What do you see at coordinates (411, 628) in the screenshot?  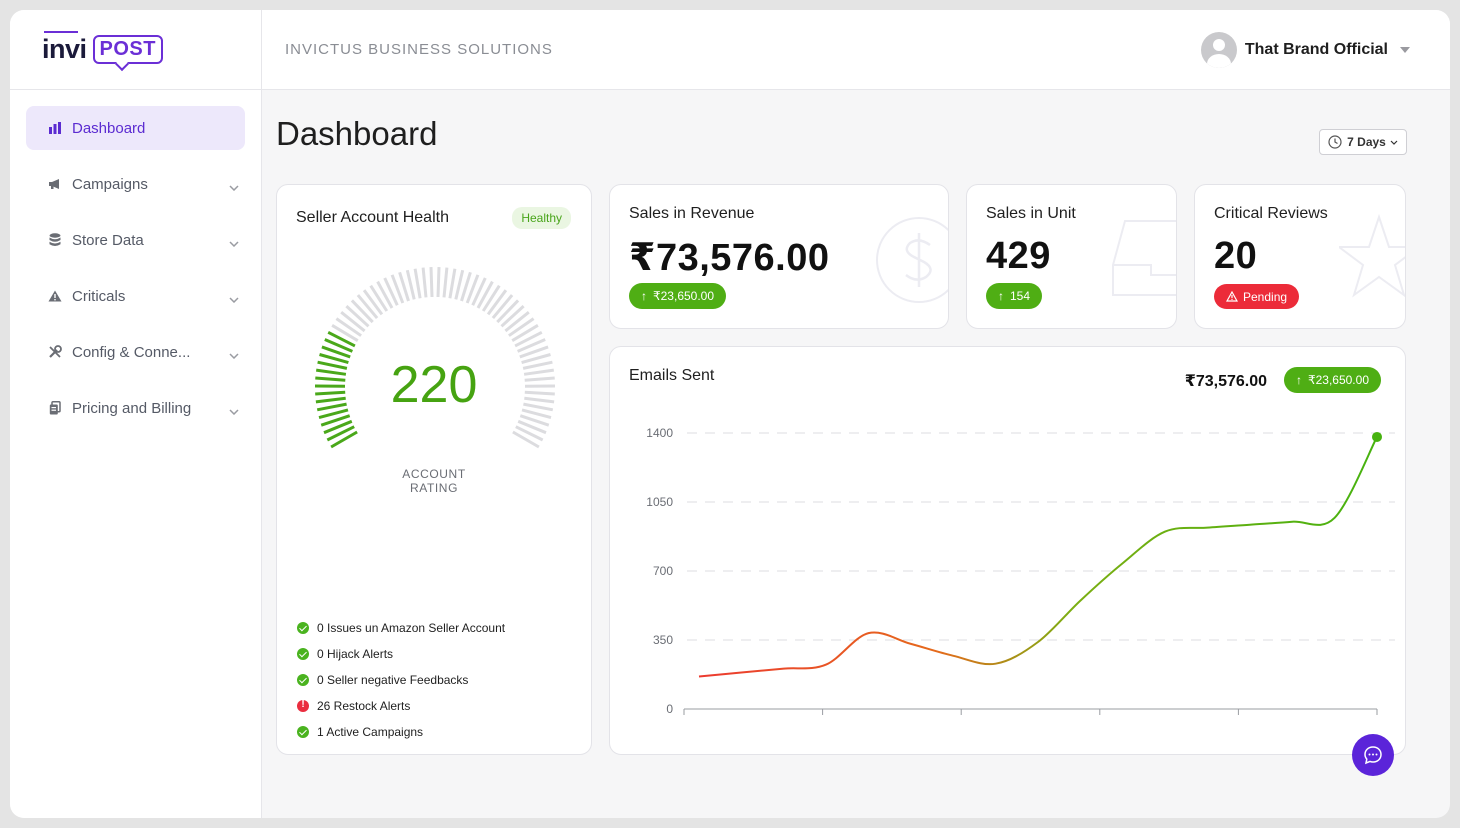 I see `alert-text: 0 Issues un Amazon Seller Account` at bounding box center [411, 628].